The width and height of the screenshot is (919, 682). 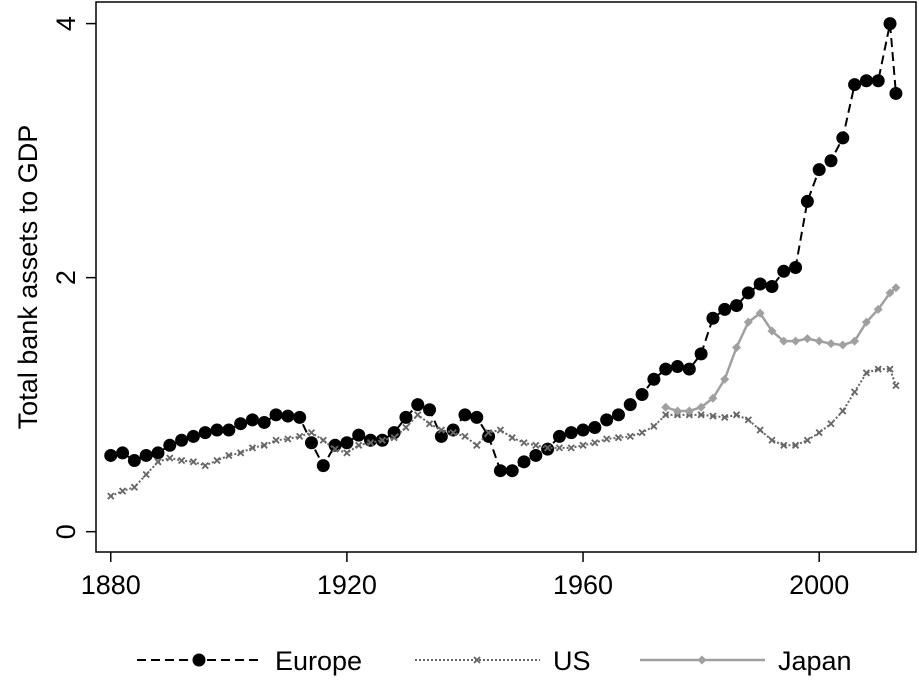 I want to click on x-tick-label: 1880, so click(x=111, y=585).